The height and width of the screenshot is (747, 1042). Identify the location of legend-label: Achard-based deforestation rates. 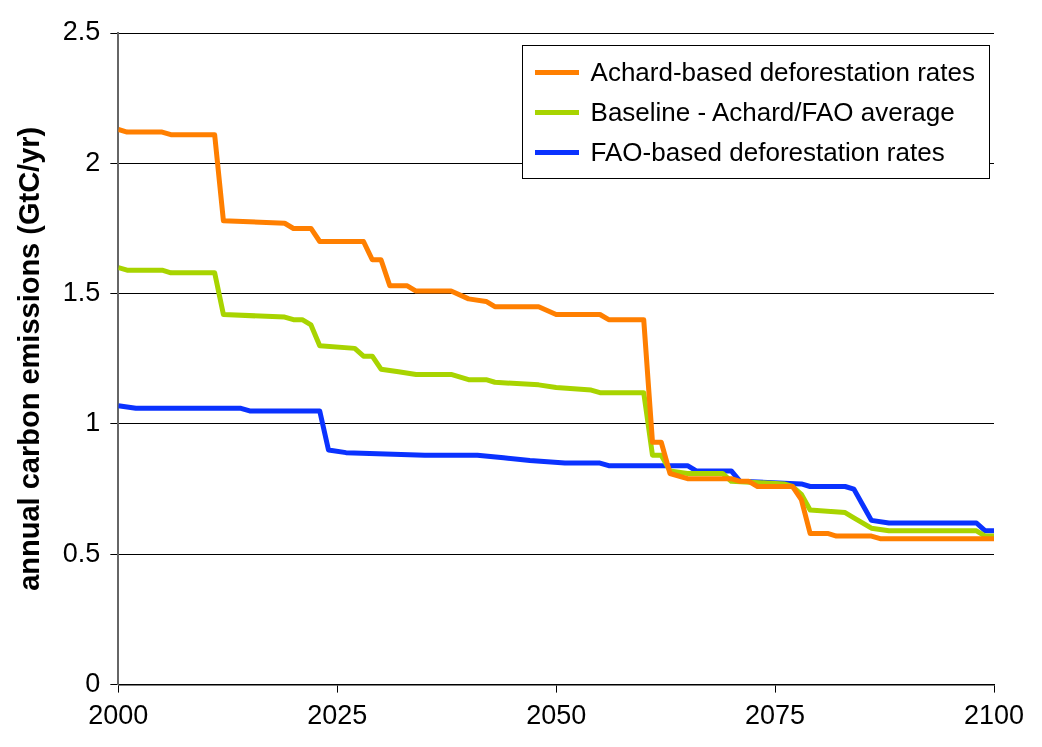
(782, 72).